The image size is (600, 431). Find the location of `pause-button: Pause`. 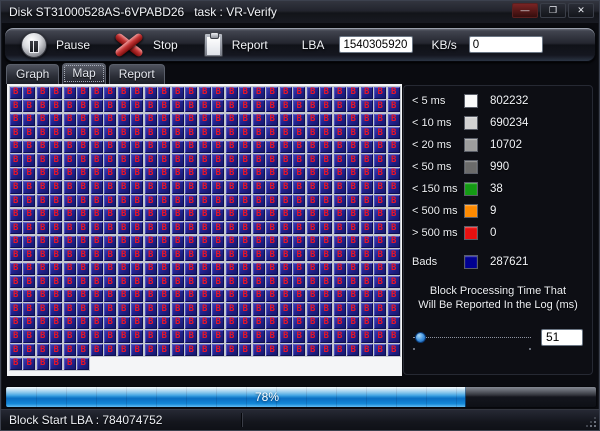

pause-button: Pause is located at coordinates (55, 44).